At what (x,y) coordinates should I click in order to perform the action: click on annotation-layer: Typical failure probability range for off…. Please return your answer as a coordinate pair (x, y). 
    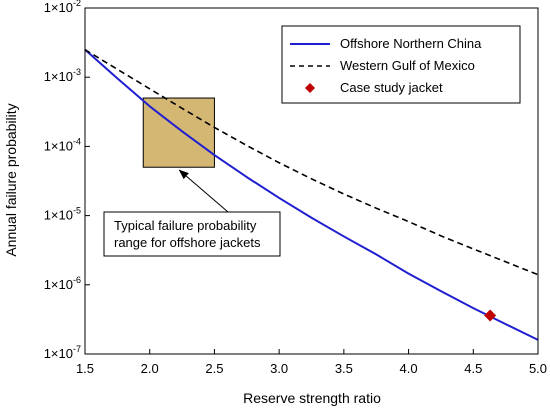
    Looking at the image, I should click on (192, 213).